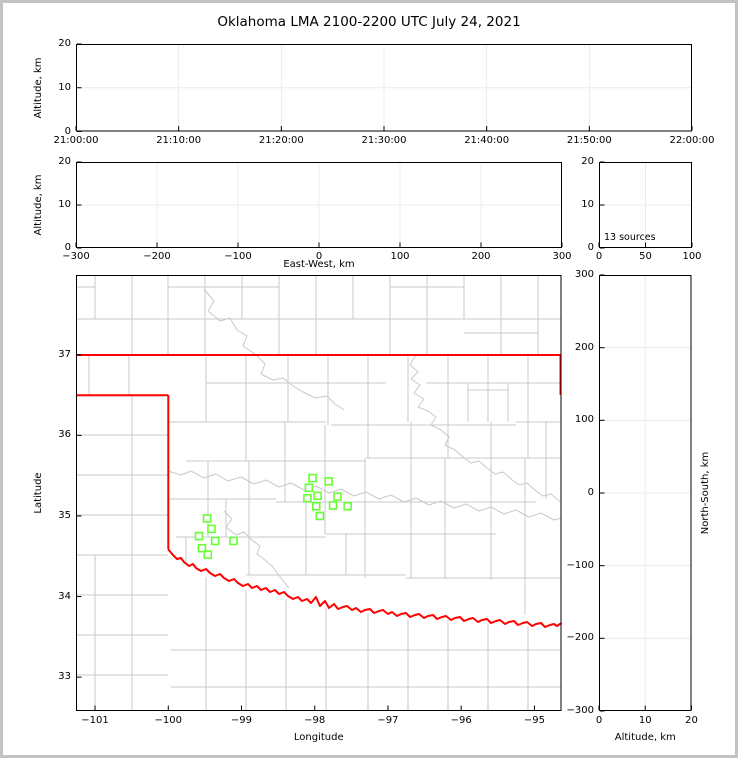 This screenshot has width=738, height=758. I want to click on altitude-histogram-panel, so click(645, 204).